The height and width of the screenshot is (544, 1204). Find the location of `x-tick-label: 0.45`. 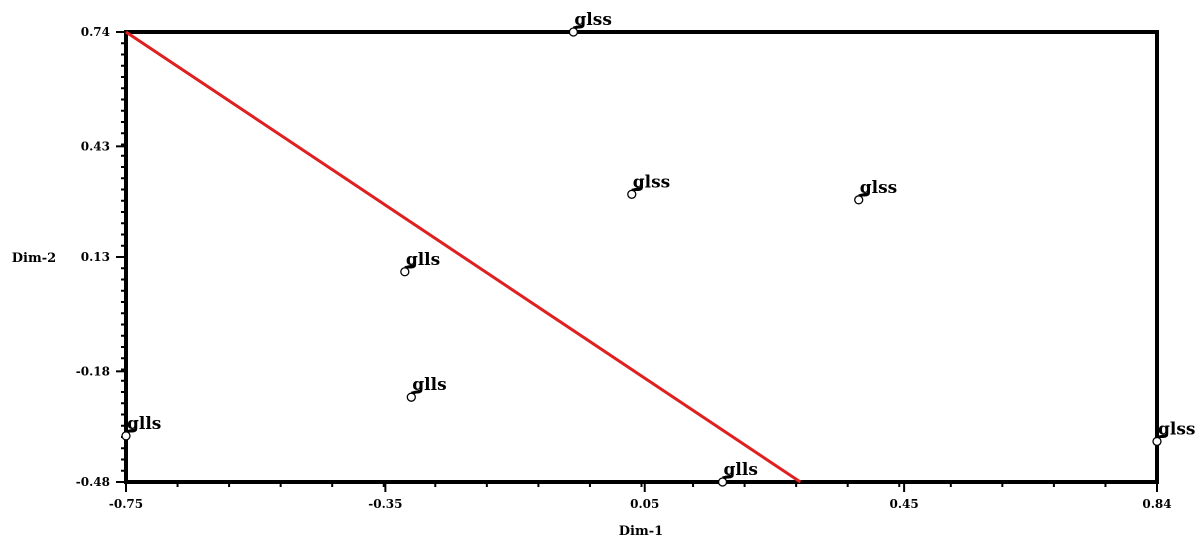

x-tick-label: 0.45 is located at coordinates (903, 504).